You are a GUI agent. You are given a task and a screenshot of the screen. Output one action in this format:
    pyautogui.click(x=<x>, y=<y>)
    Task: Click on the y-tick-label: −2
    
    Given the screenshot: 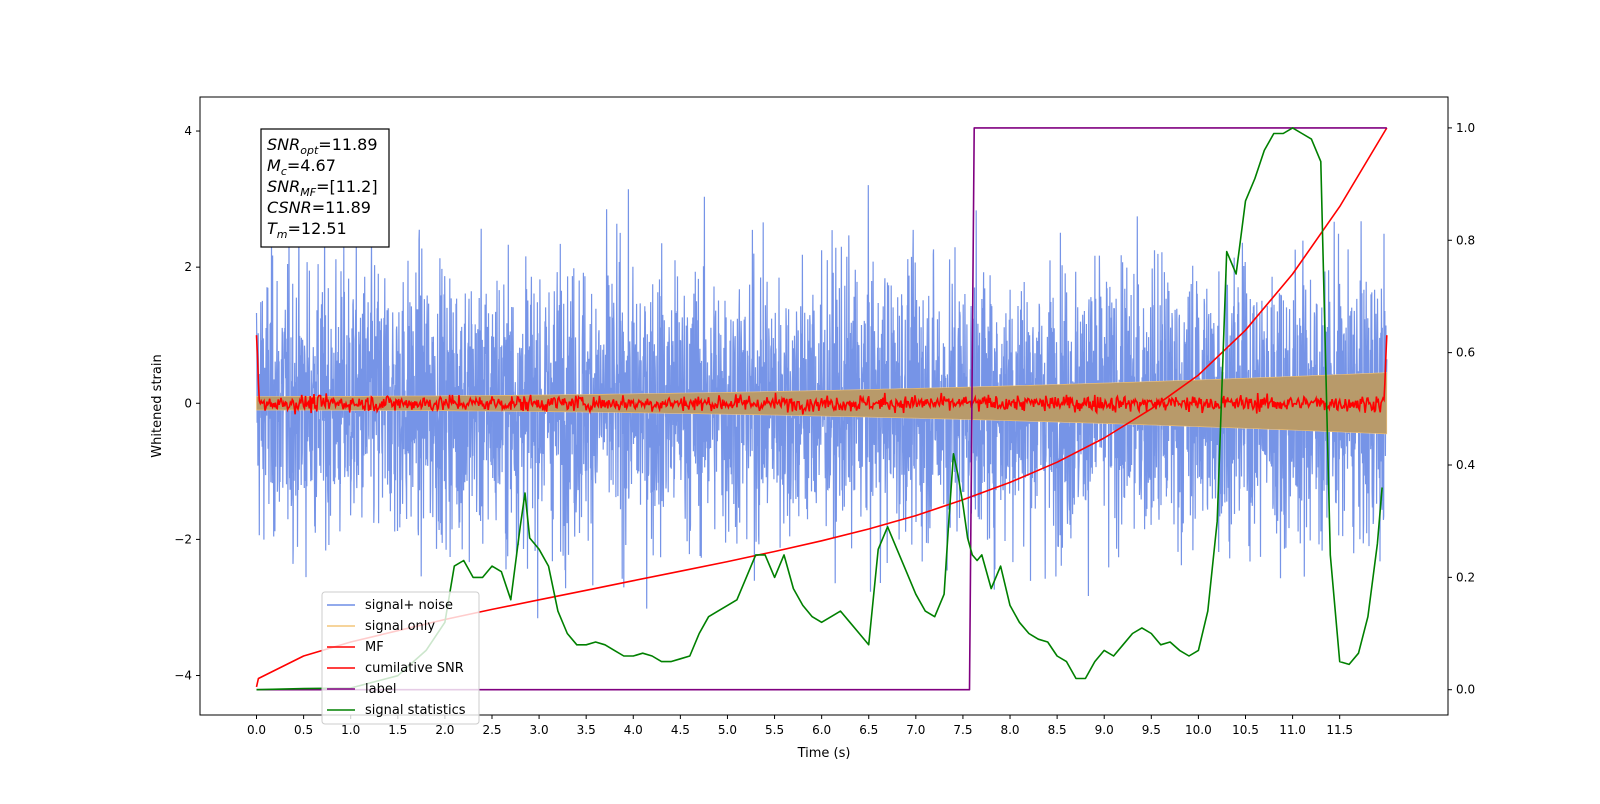 What is the action you would take?
    pyautogui.click(x=183, y=539)
    